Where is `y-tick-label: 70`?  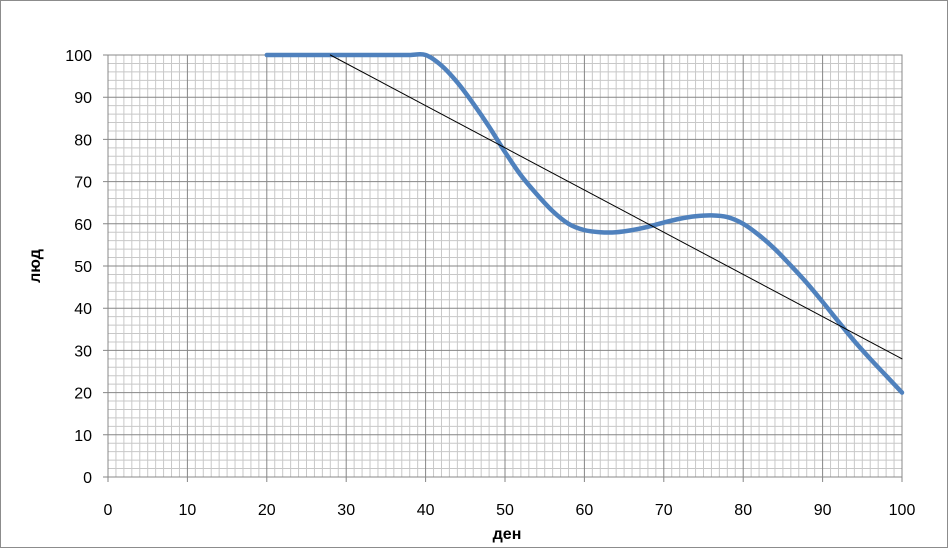
y-tick-label: 70 is located at coordinates (83, 183).